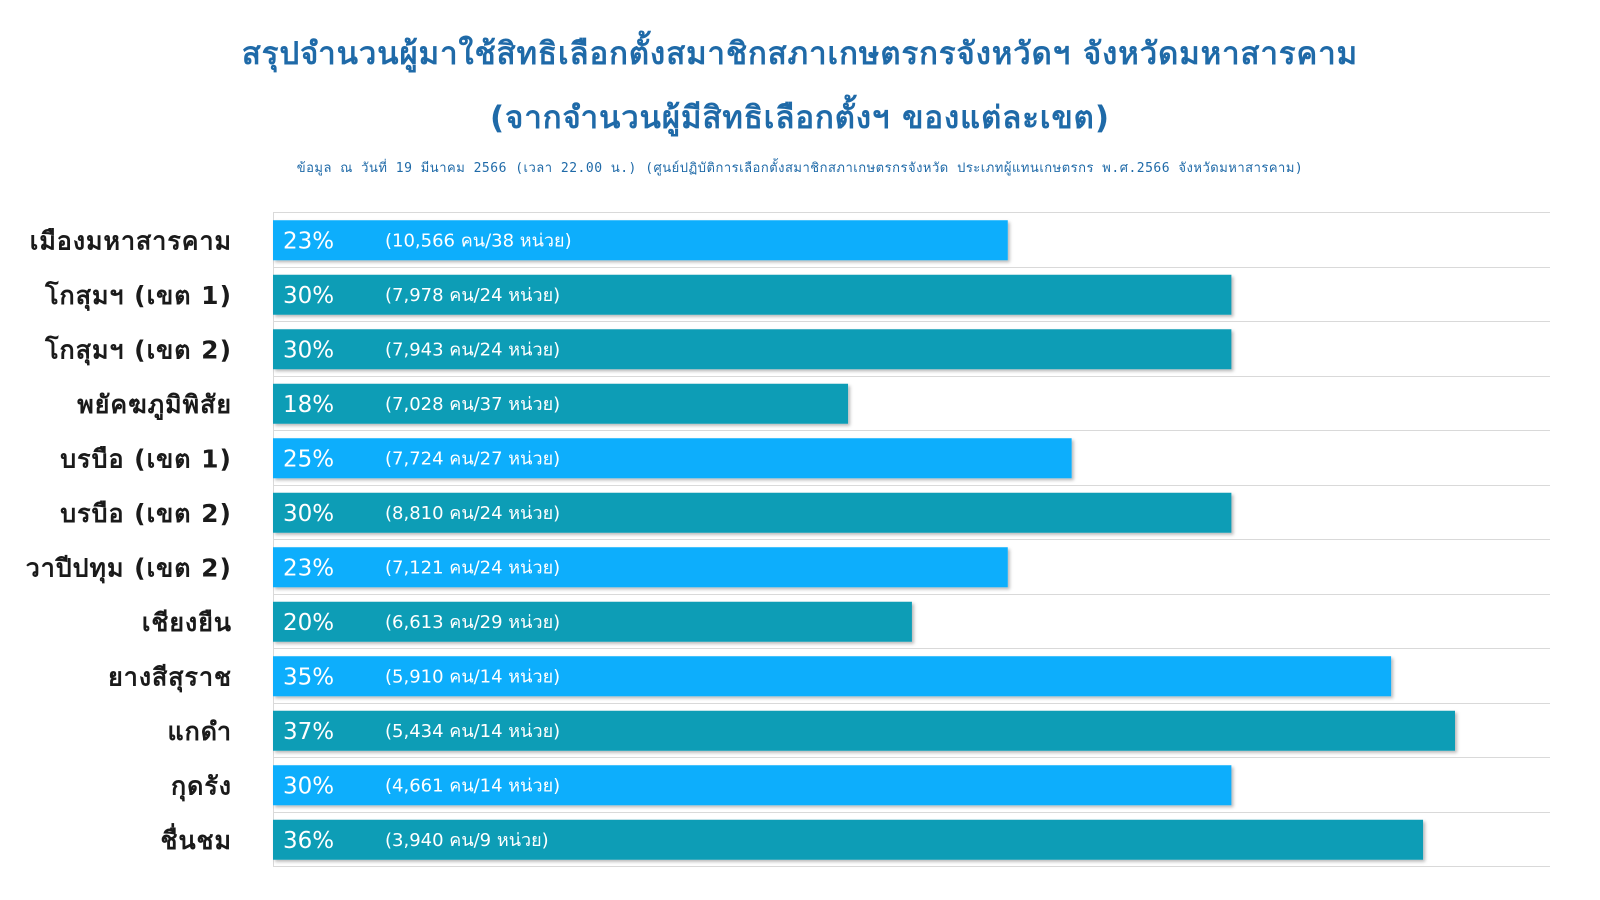 This screenshot has width=1600, height=900. I want to click on category-label: ยางสีสุราช, so click(170, 677).